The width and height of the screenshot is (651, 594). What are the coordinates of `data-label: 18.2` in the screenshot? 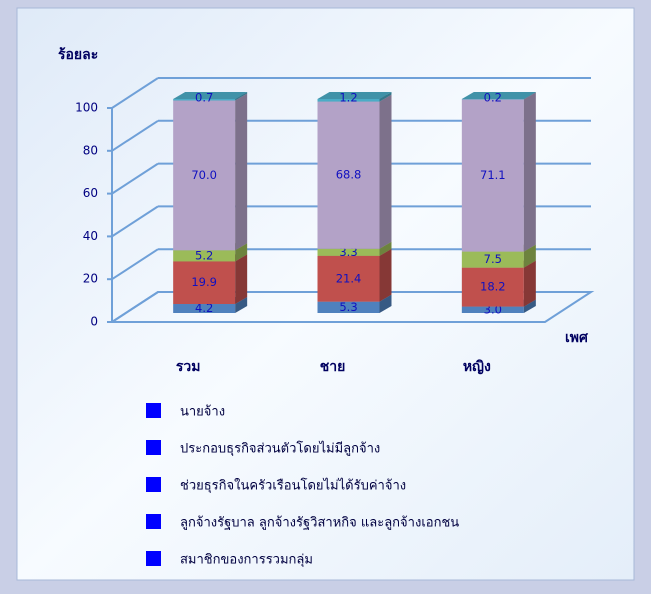 It's located at (493, 287).